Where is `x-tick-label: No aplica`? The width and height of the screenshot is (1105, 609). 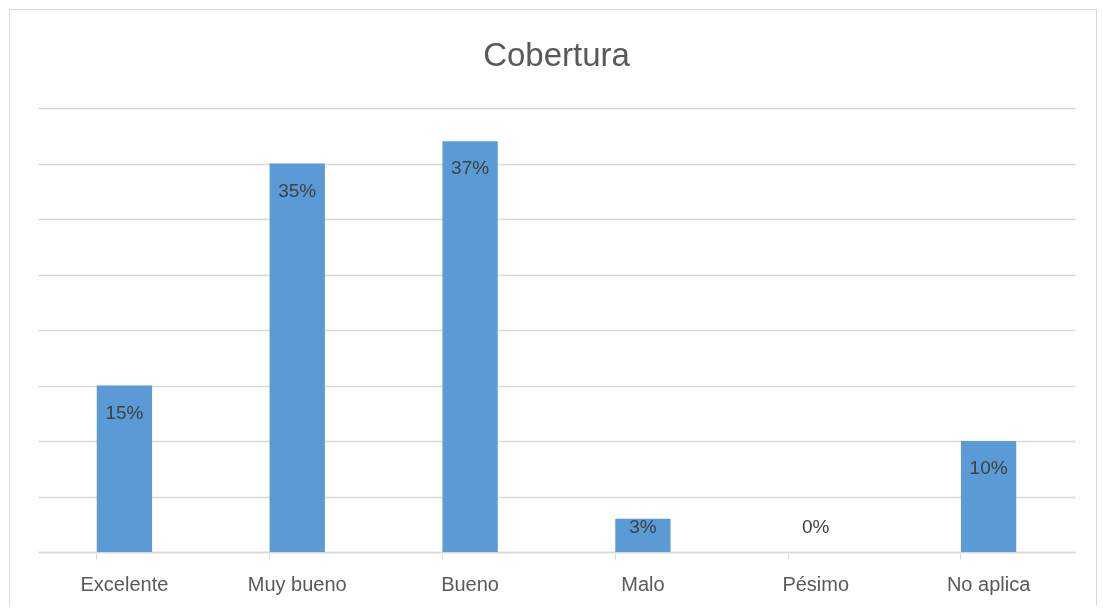
x-tick-label: No aplica is located at coordinates (989, 583).